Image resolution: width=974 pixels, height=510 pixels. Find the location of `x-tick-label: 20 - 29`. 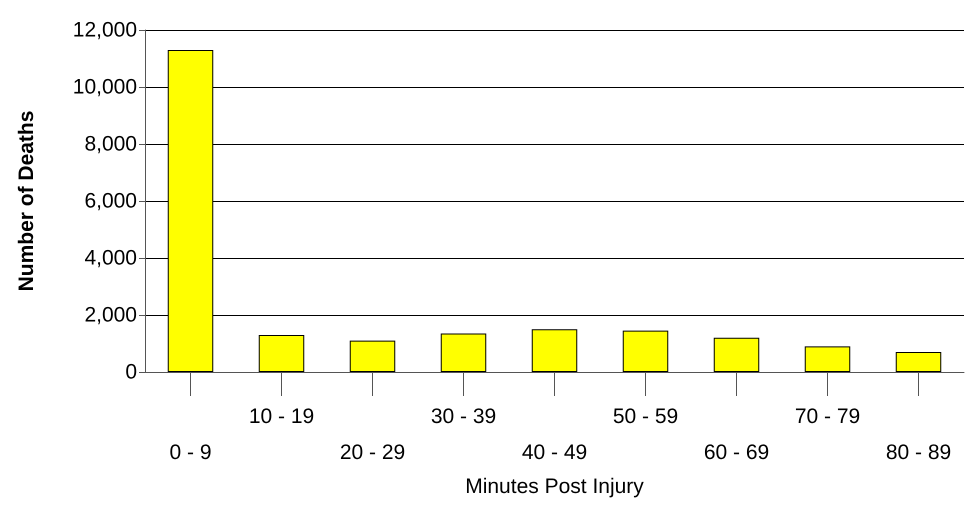

x-tick-label: 20 - 29 is located at coordinates (373, 452).